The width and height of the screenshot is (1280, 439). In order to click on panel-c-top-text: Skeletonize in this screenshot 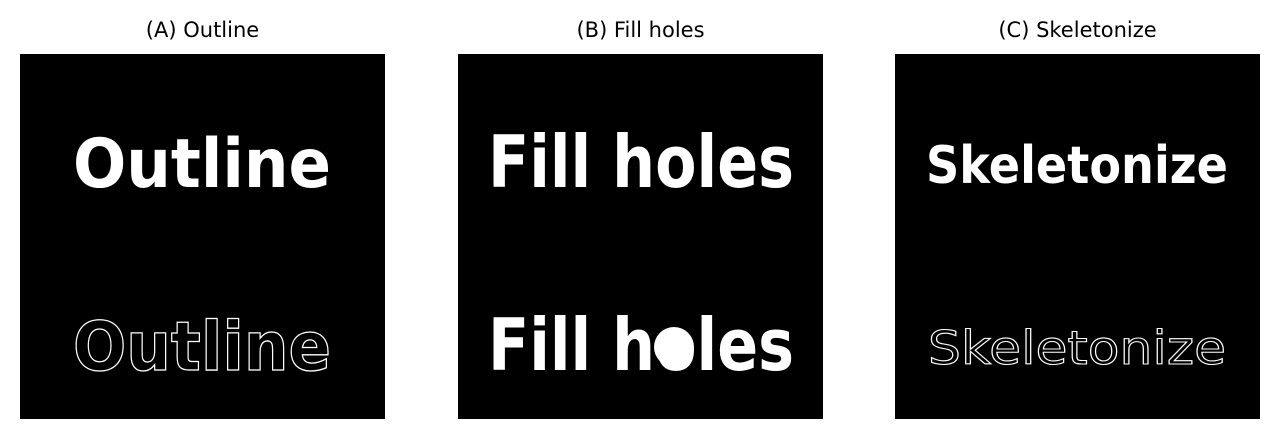, I will do `click(1077, 166)`.